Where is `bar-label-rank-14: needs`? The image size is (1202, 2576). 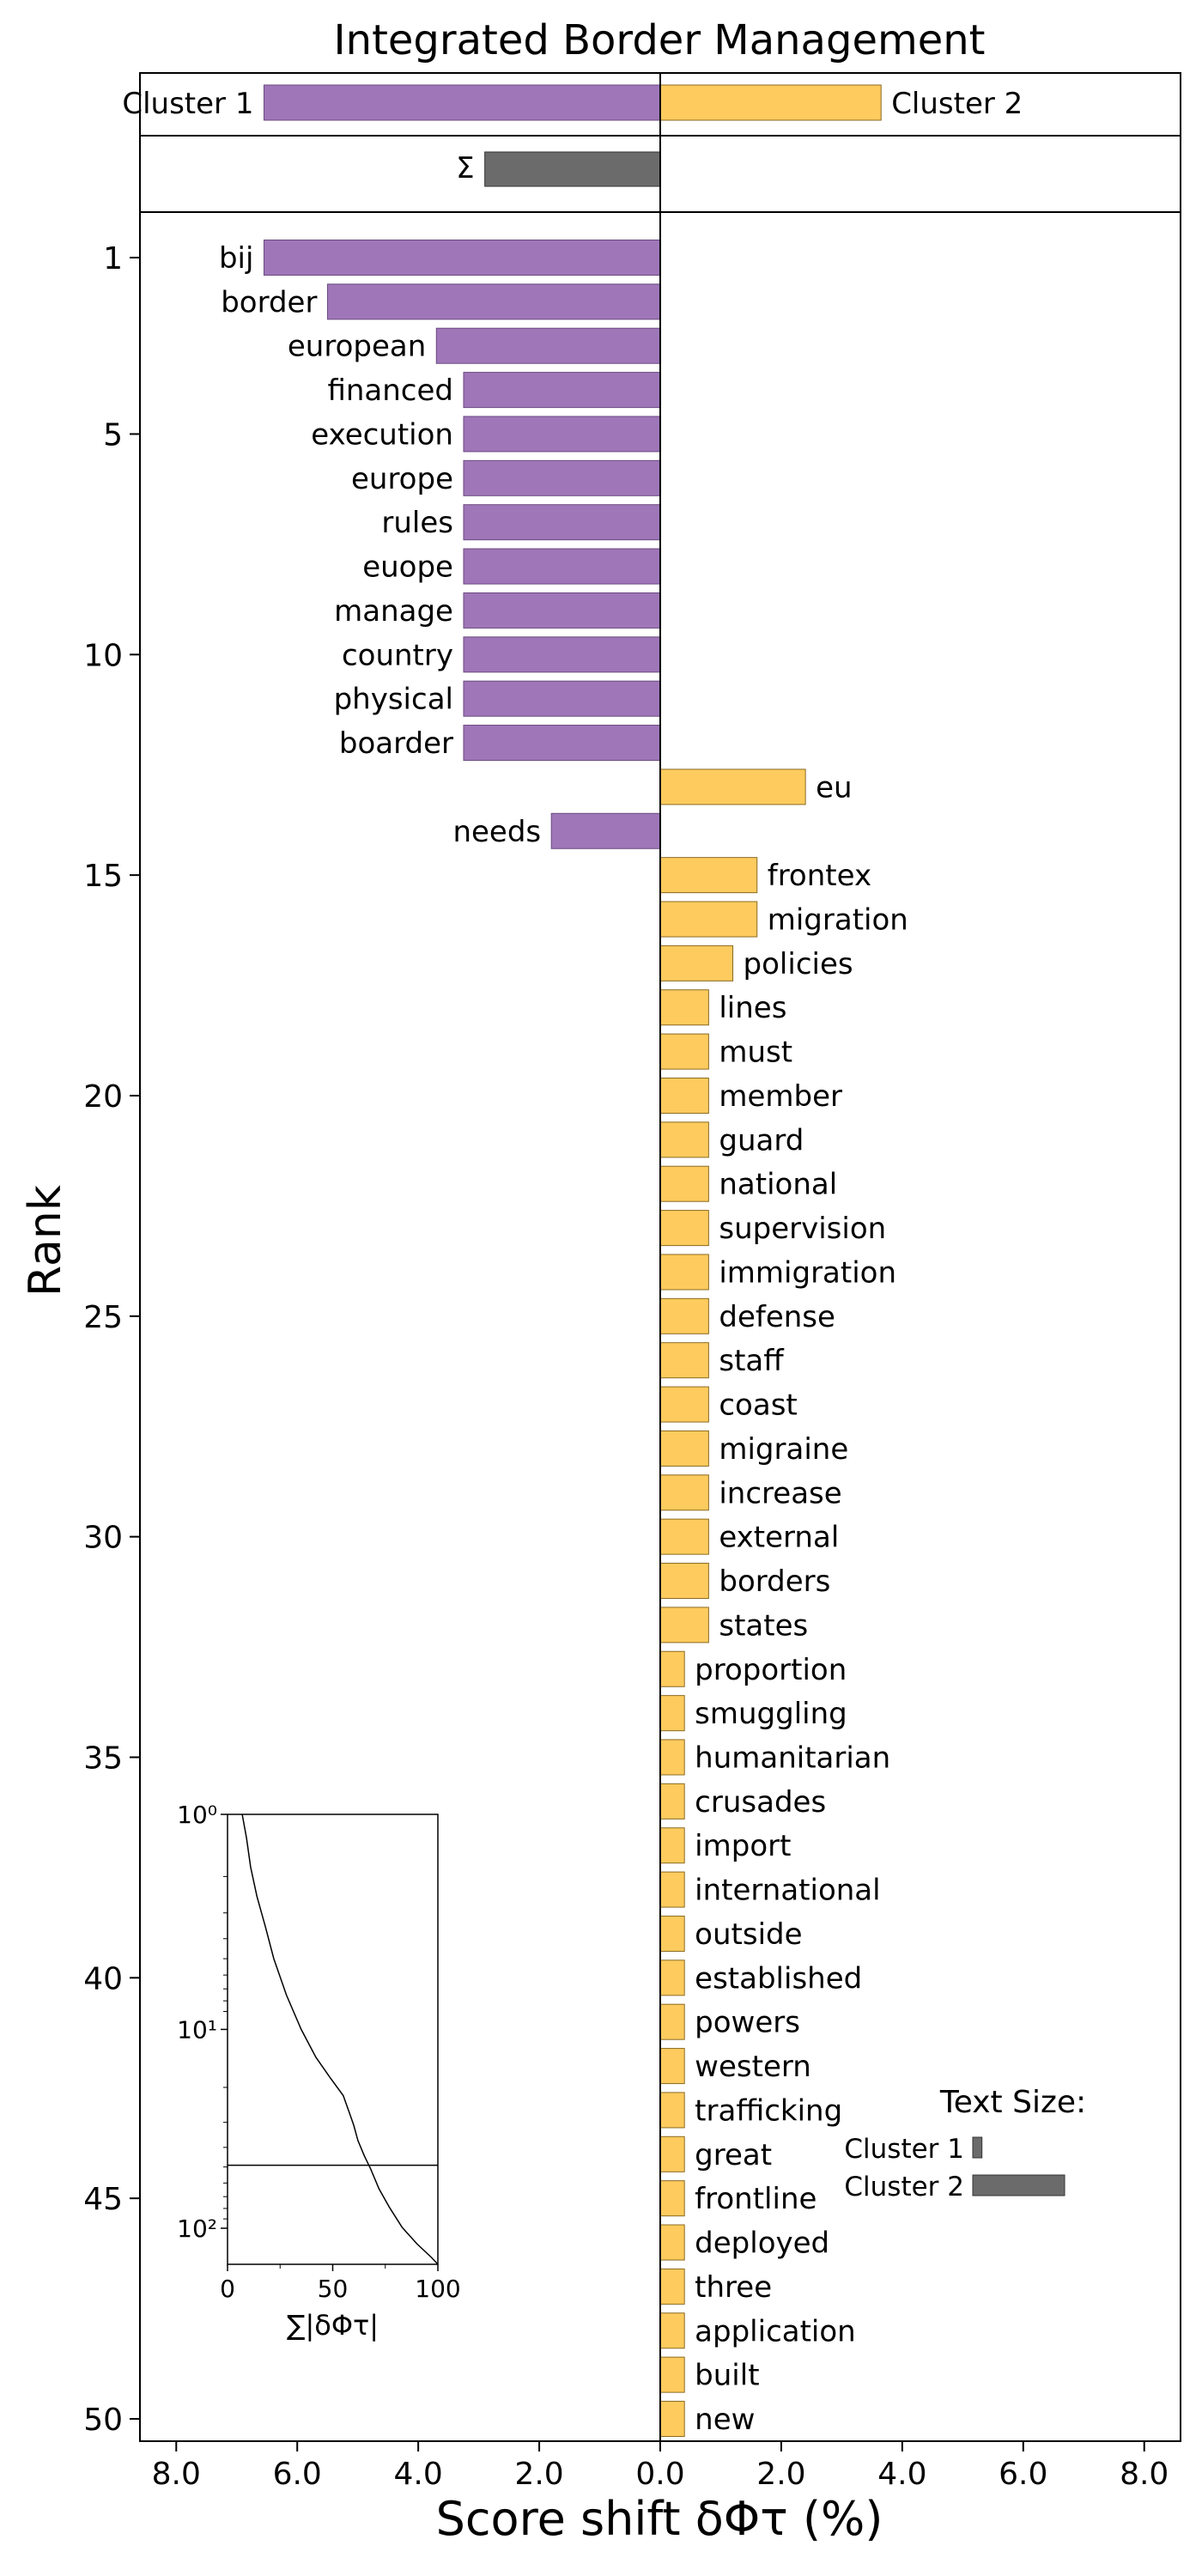 bar-label-rank-14: needs is located at coordinates (496, 832).